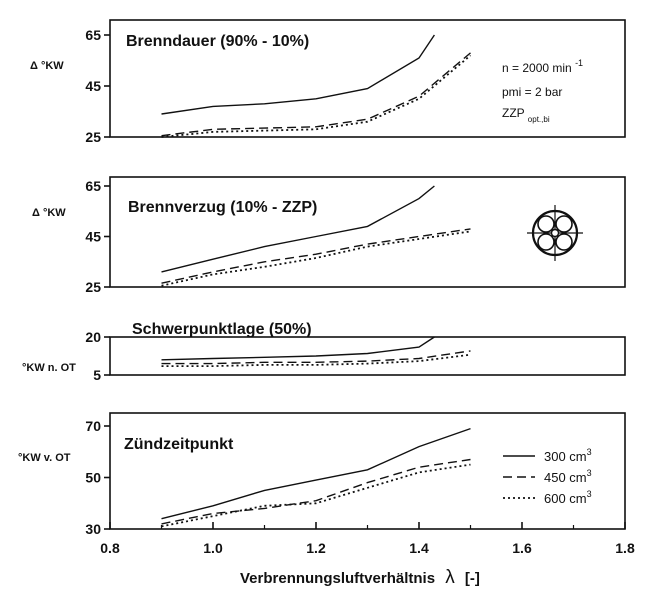 The width and height of the screenshot is (645, 600). What do you see at coordinates (526, 115) in the screenshot?
I see `svg-text: ZZP opt.,bi` at bounding box center [526, 115].